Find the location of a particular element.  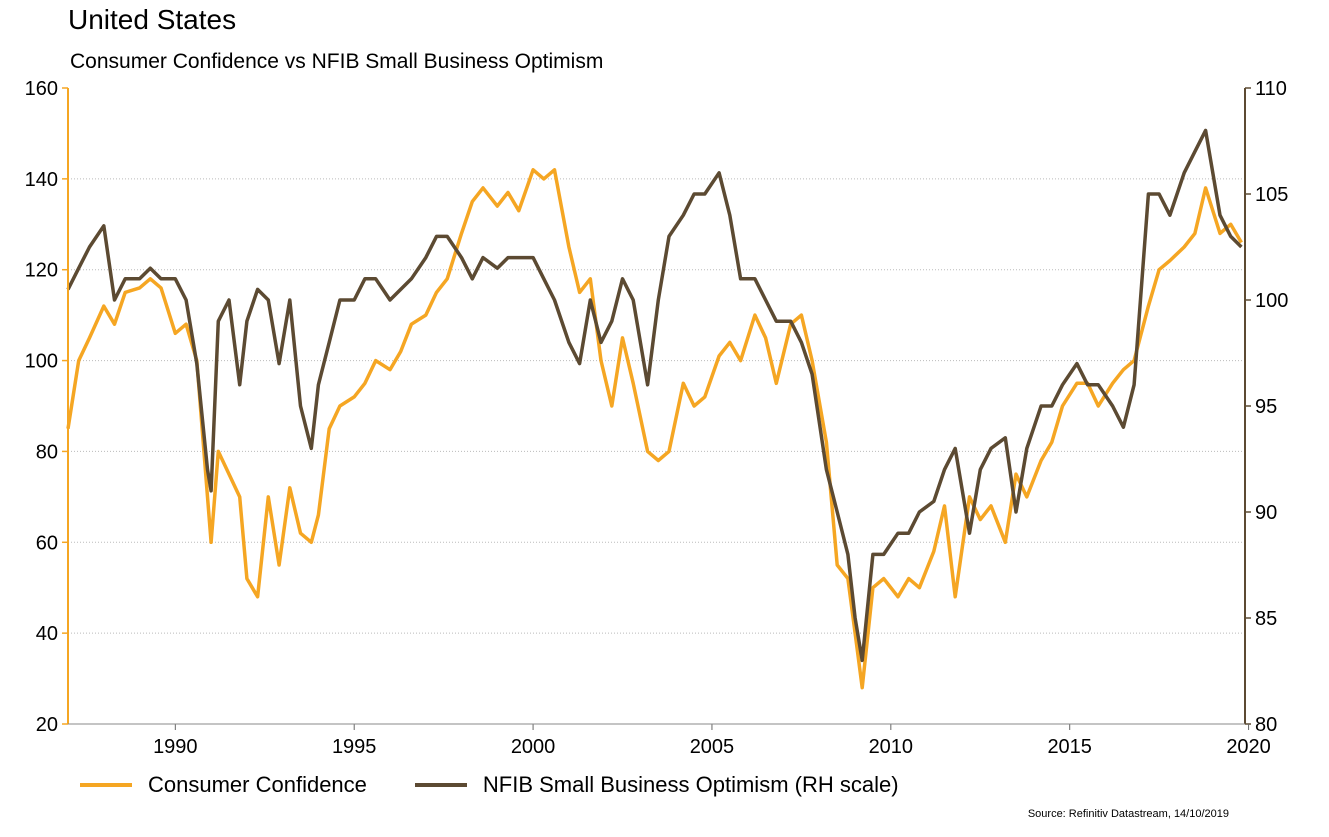

y-right-tick-label: 85 is located at coordinates (1266, 619).